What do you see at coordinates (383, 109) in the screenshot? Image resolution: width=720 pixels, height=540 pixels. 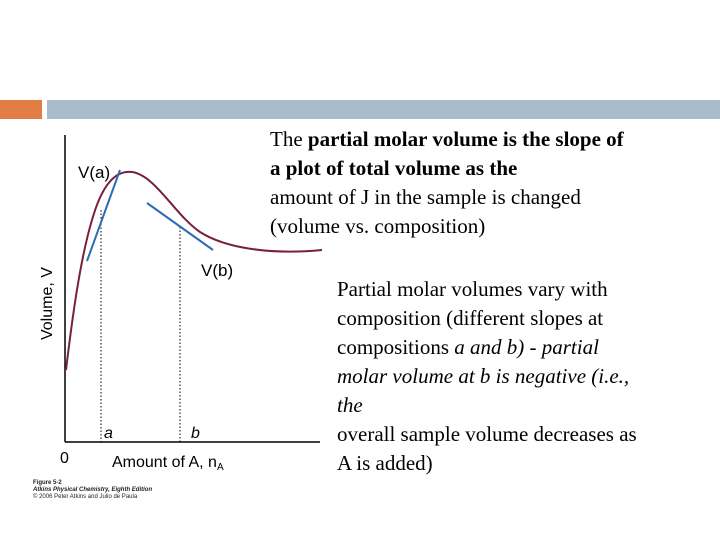 I see `accent-bar-blue` at bounding box center [383, 109].